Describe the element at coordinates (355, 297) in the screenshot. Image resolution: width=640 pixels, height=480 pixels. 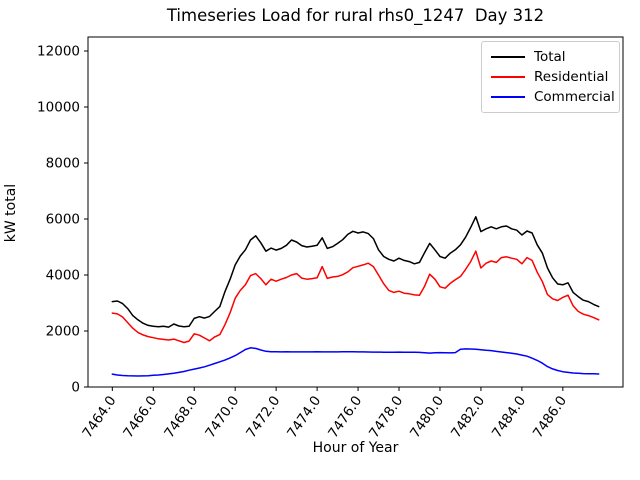
I see `series-line-residential` at that location.